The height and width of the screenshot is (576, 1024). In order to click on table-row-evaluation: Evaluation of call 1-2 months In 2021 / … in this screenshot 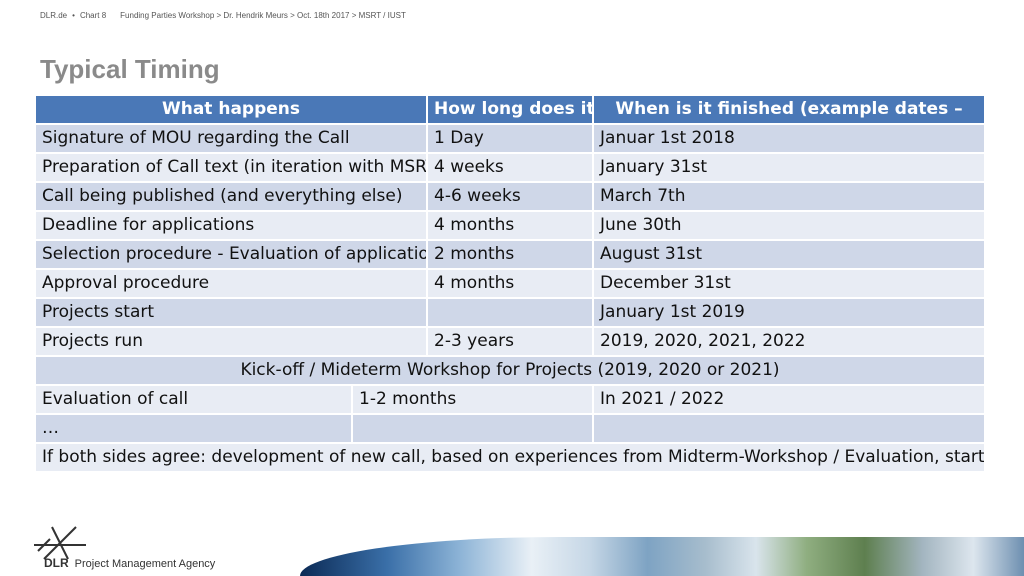, I will do `click(510, 399)`.